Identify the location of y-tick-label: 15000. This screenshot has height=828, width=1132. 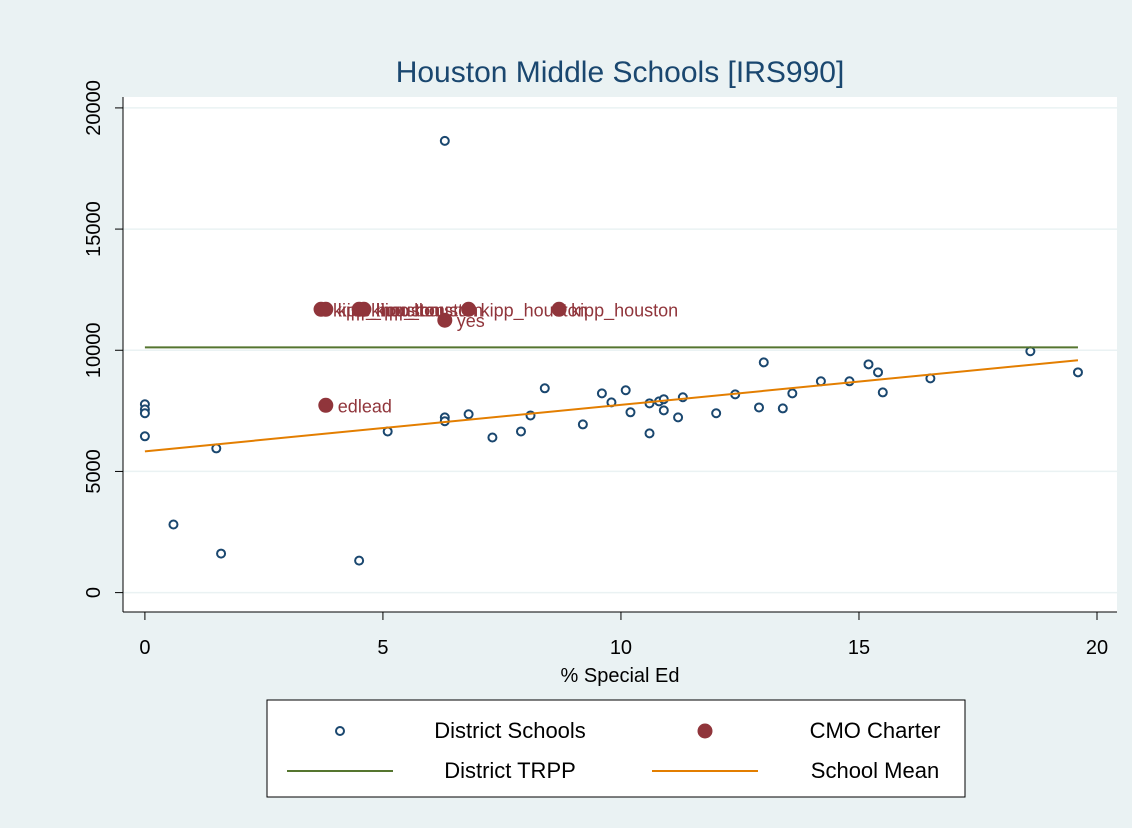
(94, 229).